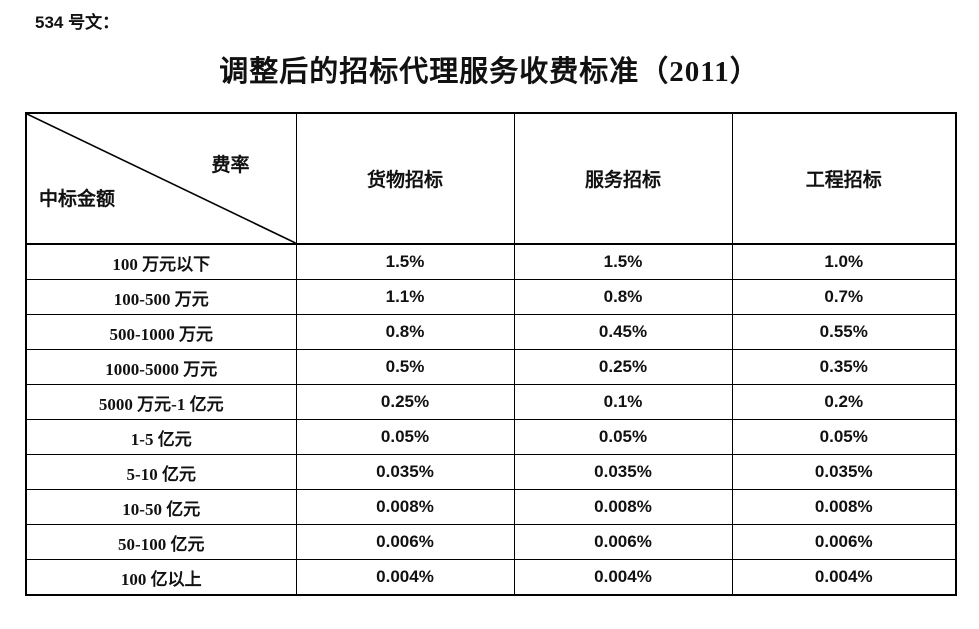 This screenshot has height=629, width=979. I want to click on rate-cell-goods: 0.05%, so click(405, 437).